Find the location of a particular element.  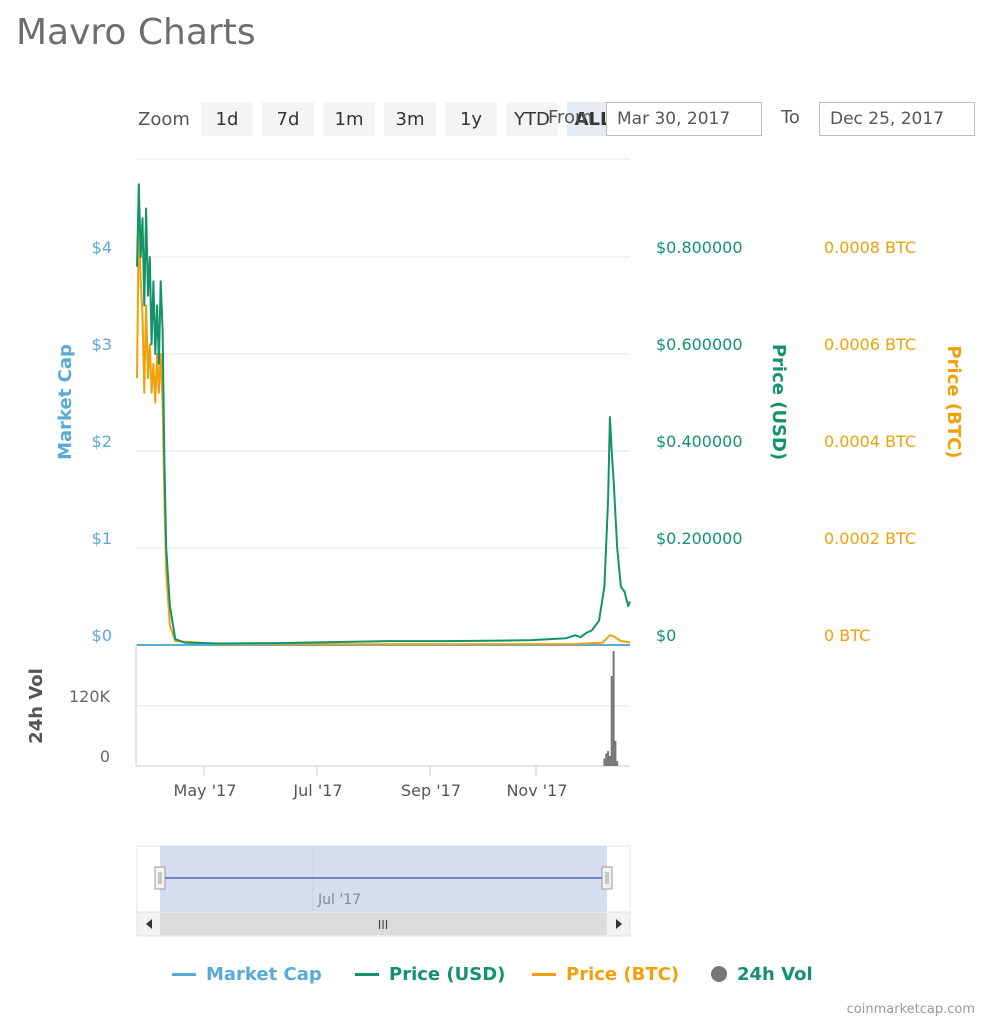

page-title: Mavro Charts is located at coordinates (136, 32).